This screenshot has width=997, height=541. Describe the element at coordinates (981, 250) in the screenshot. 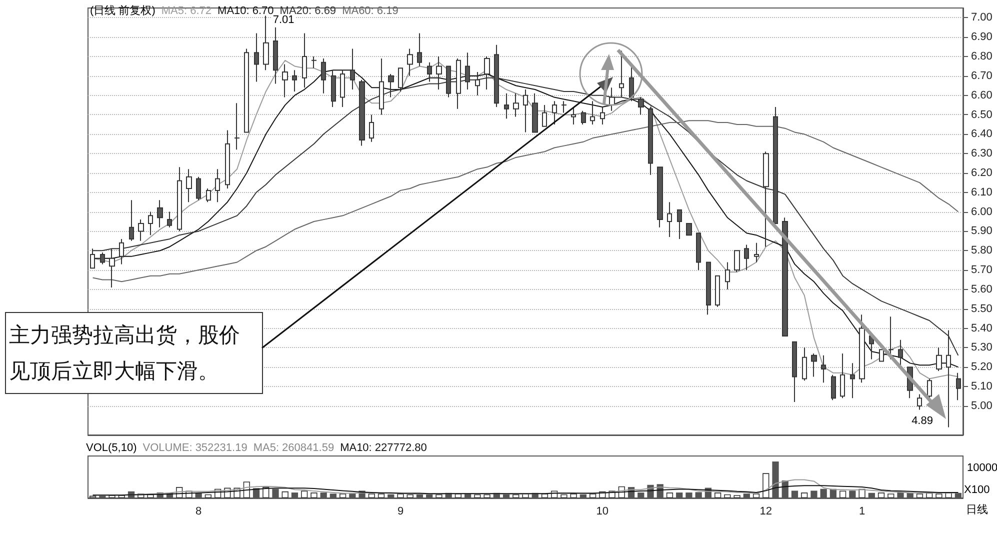

I see `y-tick-label: 5.80` at that location.